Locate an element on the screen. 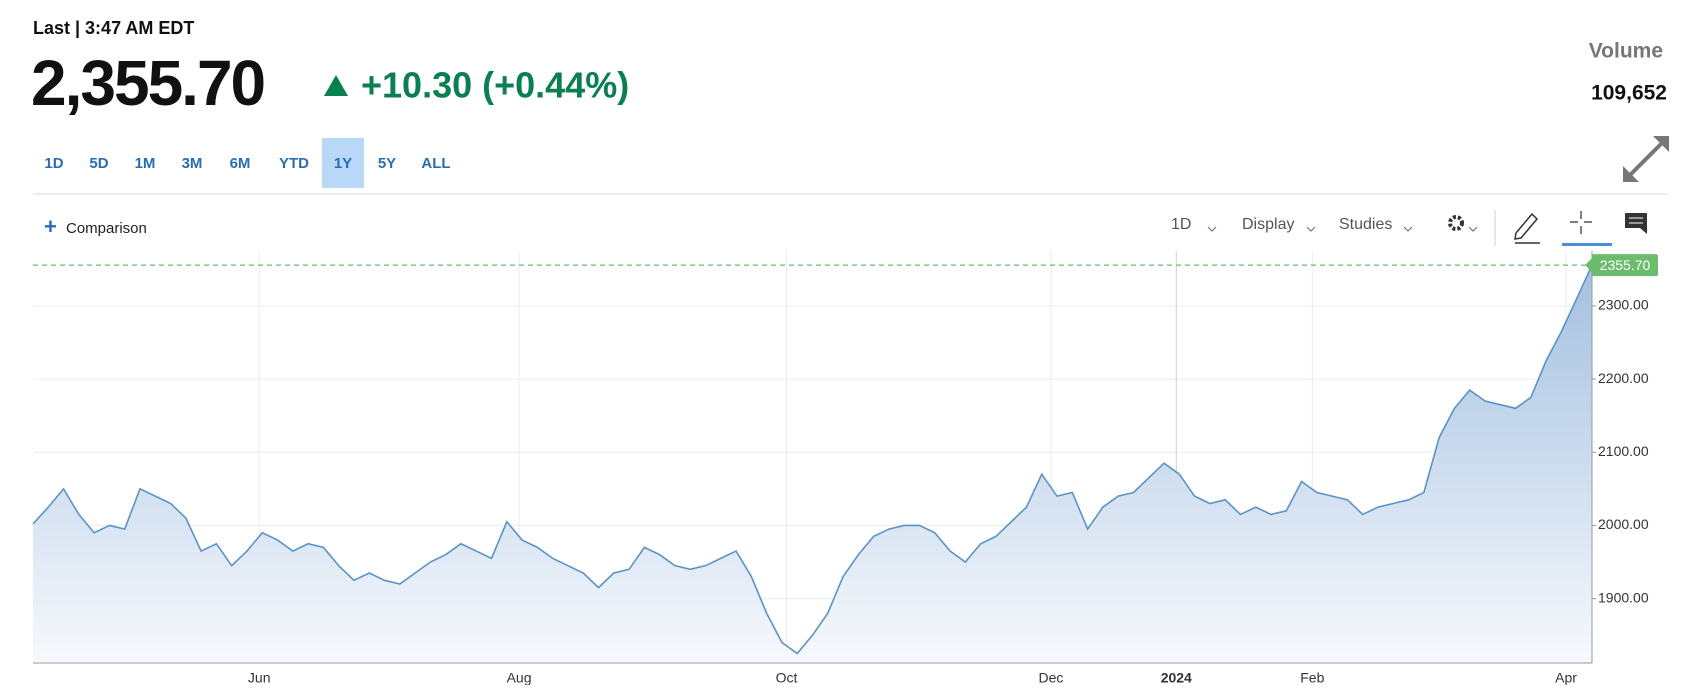 This screenshot has height=690, width=1690. last-price-pointer is located at coordinates (1588, 265).